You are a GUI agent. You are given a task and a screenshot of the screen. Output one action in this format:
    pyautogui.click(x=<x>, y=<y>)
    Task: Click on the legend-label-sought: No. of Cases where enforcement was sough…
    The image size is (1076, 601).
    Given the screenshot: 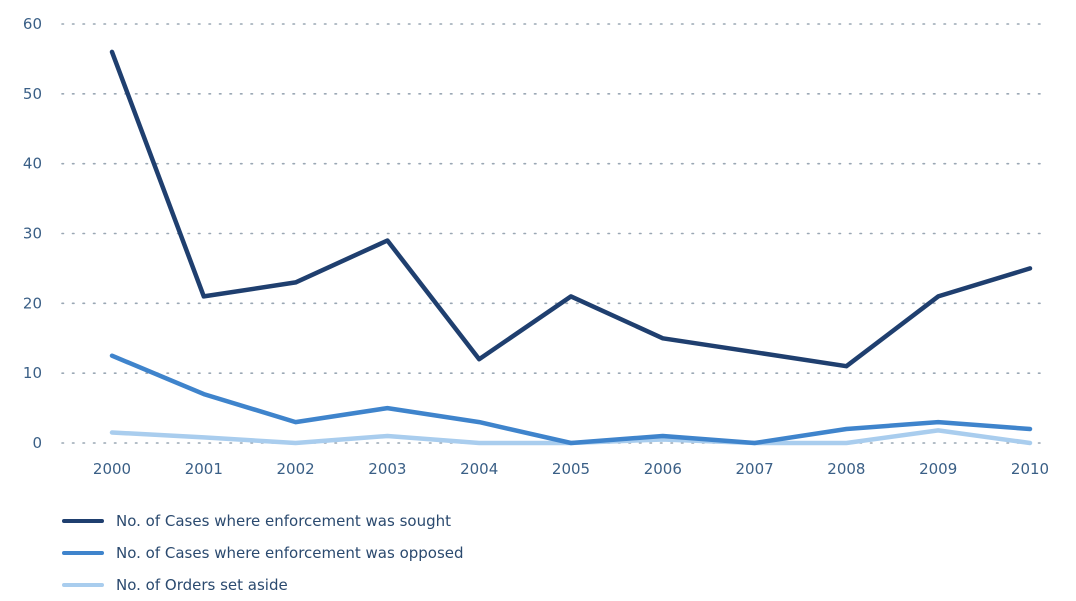 What is the action you would take?
    pyautogui.click(x=283, y=521)
    